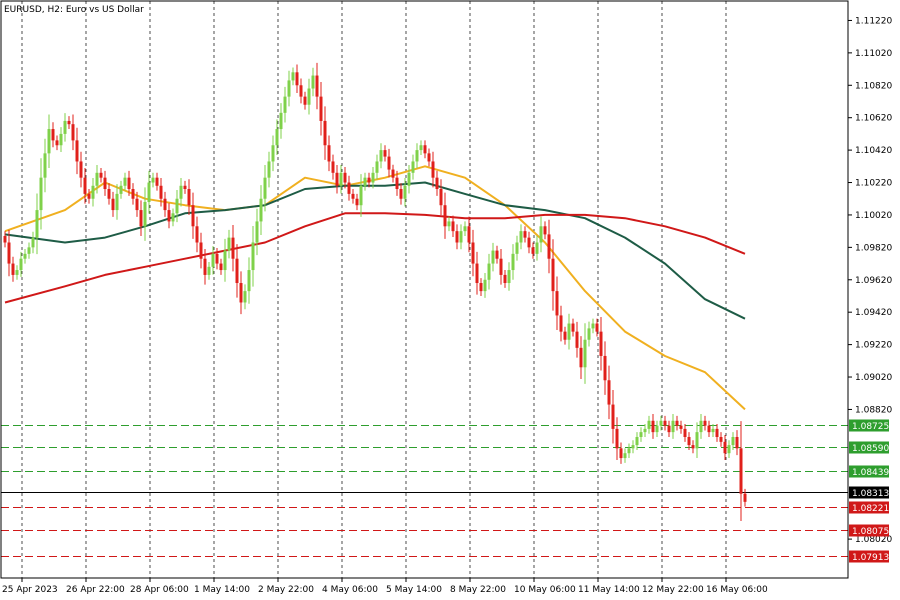 This screenshot has width=900, height=600. Describe the element at coordinates (286, 590) in the screenshot. I see `x-tick-label-4: 2 May 22:00` at that location.